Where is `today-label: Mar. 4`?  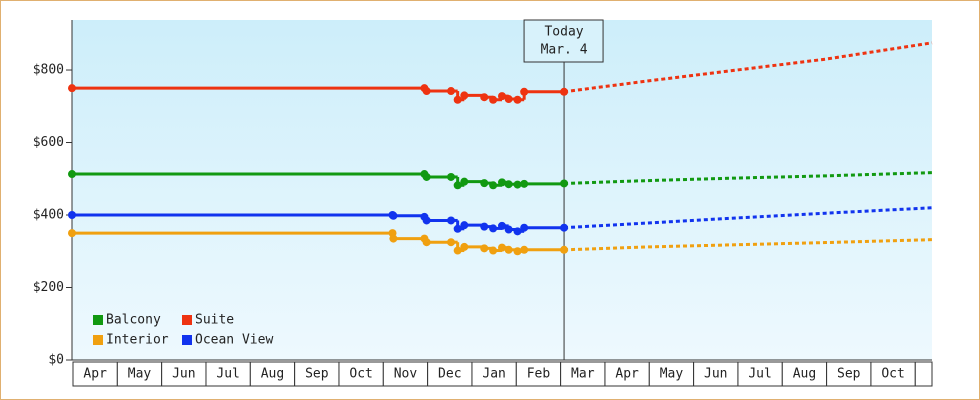 today-label: Mar. 4 is located at coordinates (564, 50).